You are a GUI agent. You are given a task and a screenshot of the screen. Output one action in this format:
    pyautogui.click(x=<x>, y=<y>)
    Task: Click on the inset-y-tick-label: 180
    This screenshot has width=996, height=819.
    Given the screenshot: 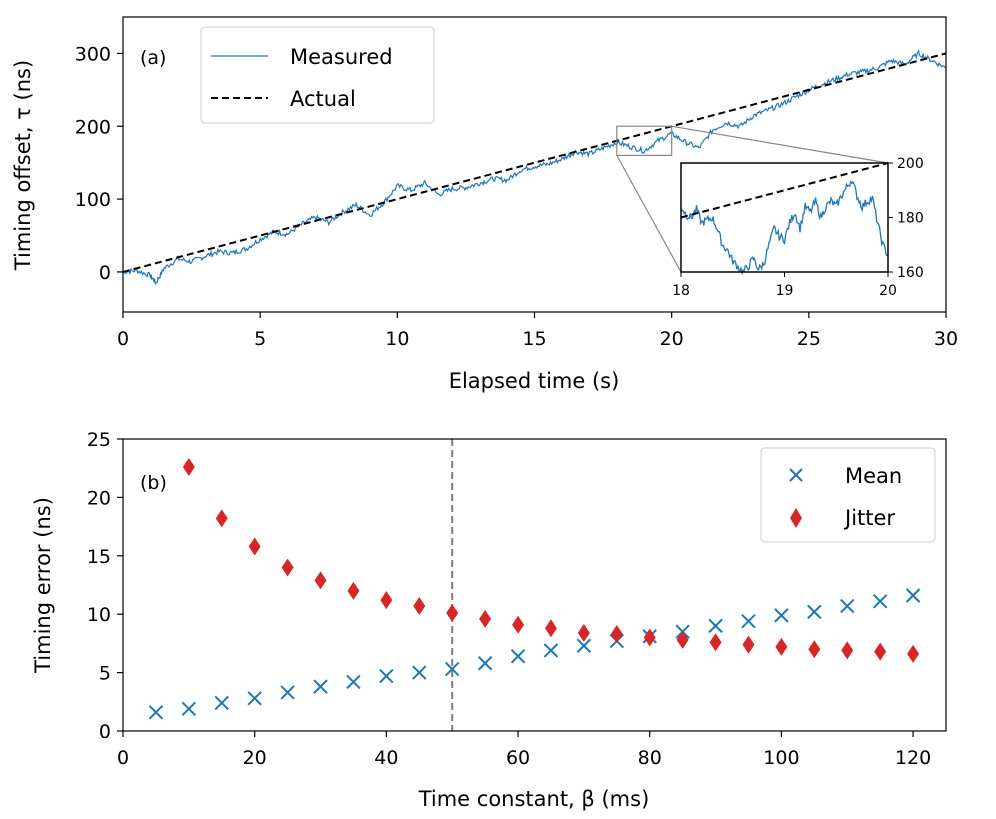 What is the action you would take?
    pyautogui.click(x=910, y=219)
    